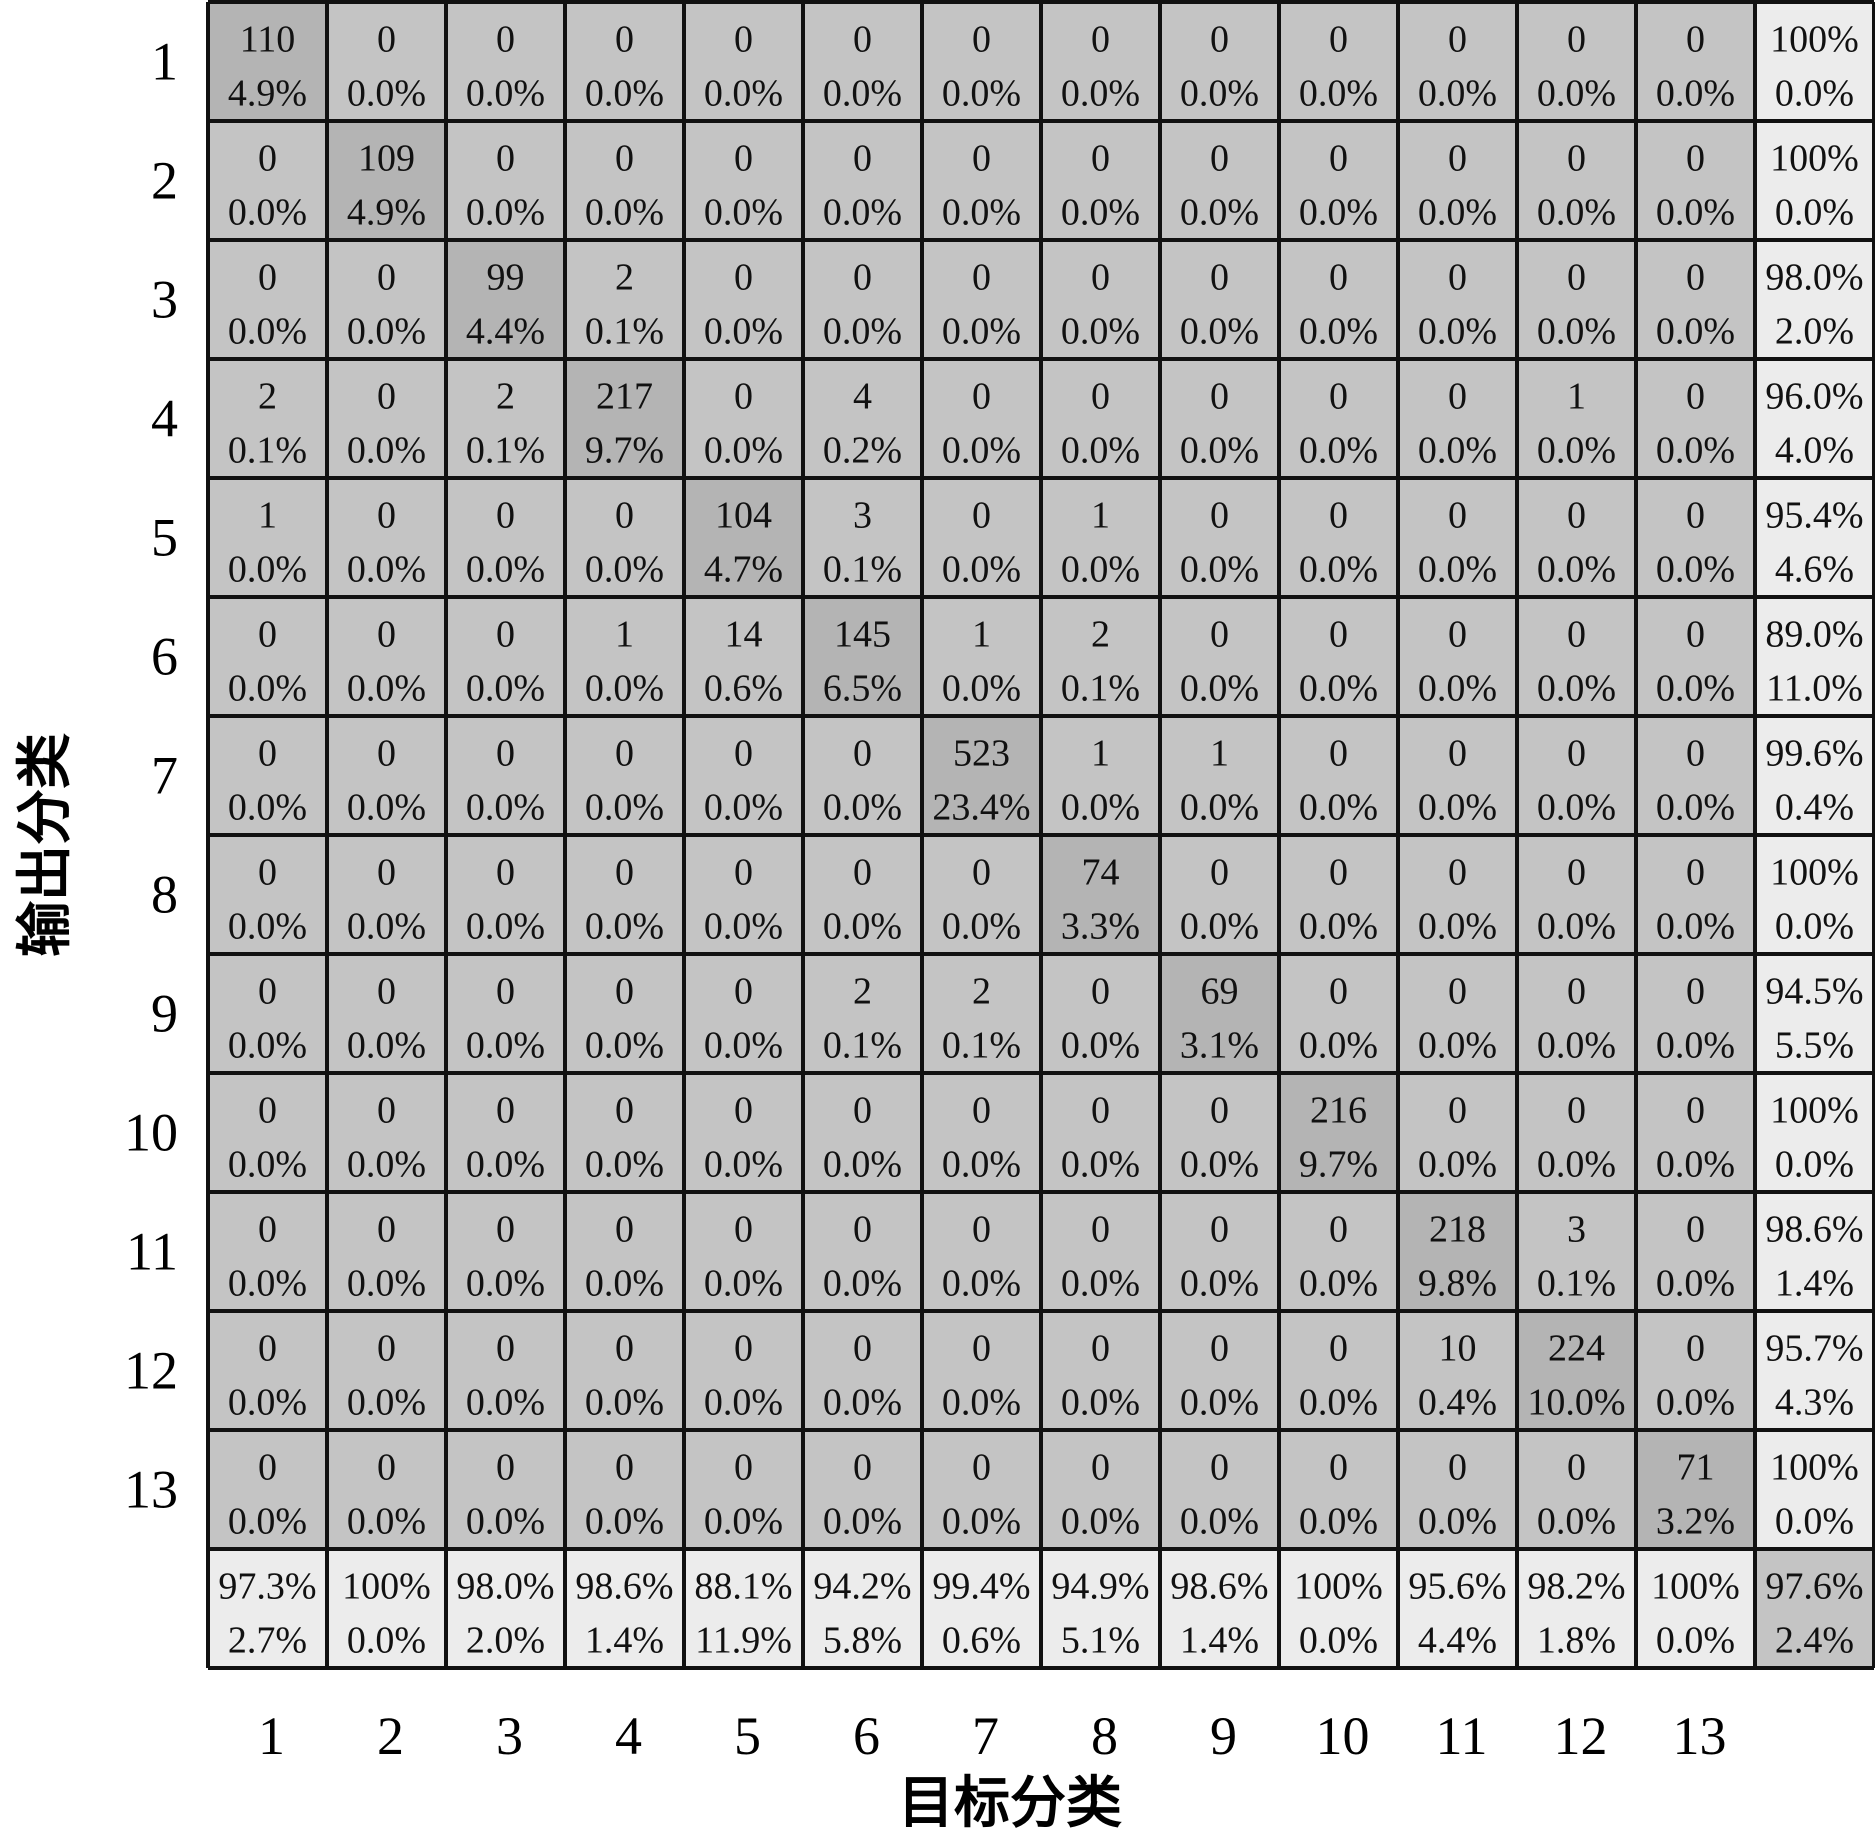 Image resolution: width=1875 pixels, height=1838 pixels. Describe the element at coordinates (1814, 1608) in the screenshot. I see `overall-accuracy-cell` at that location.